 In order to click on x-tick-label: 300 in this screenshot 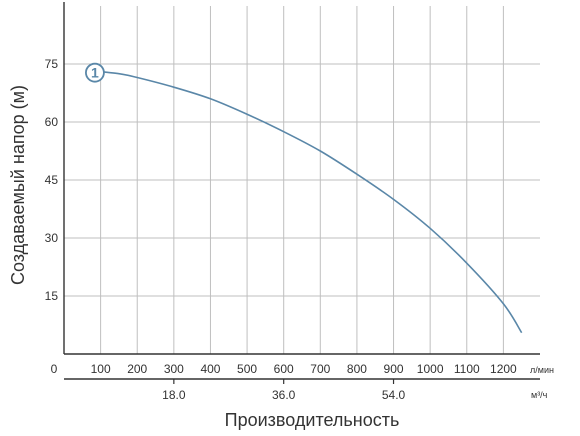, I will do `click(174, 369)`.